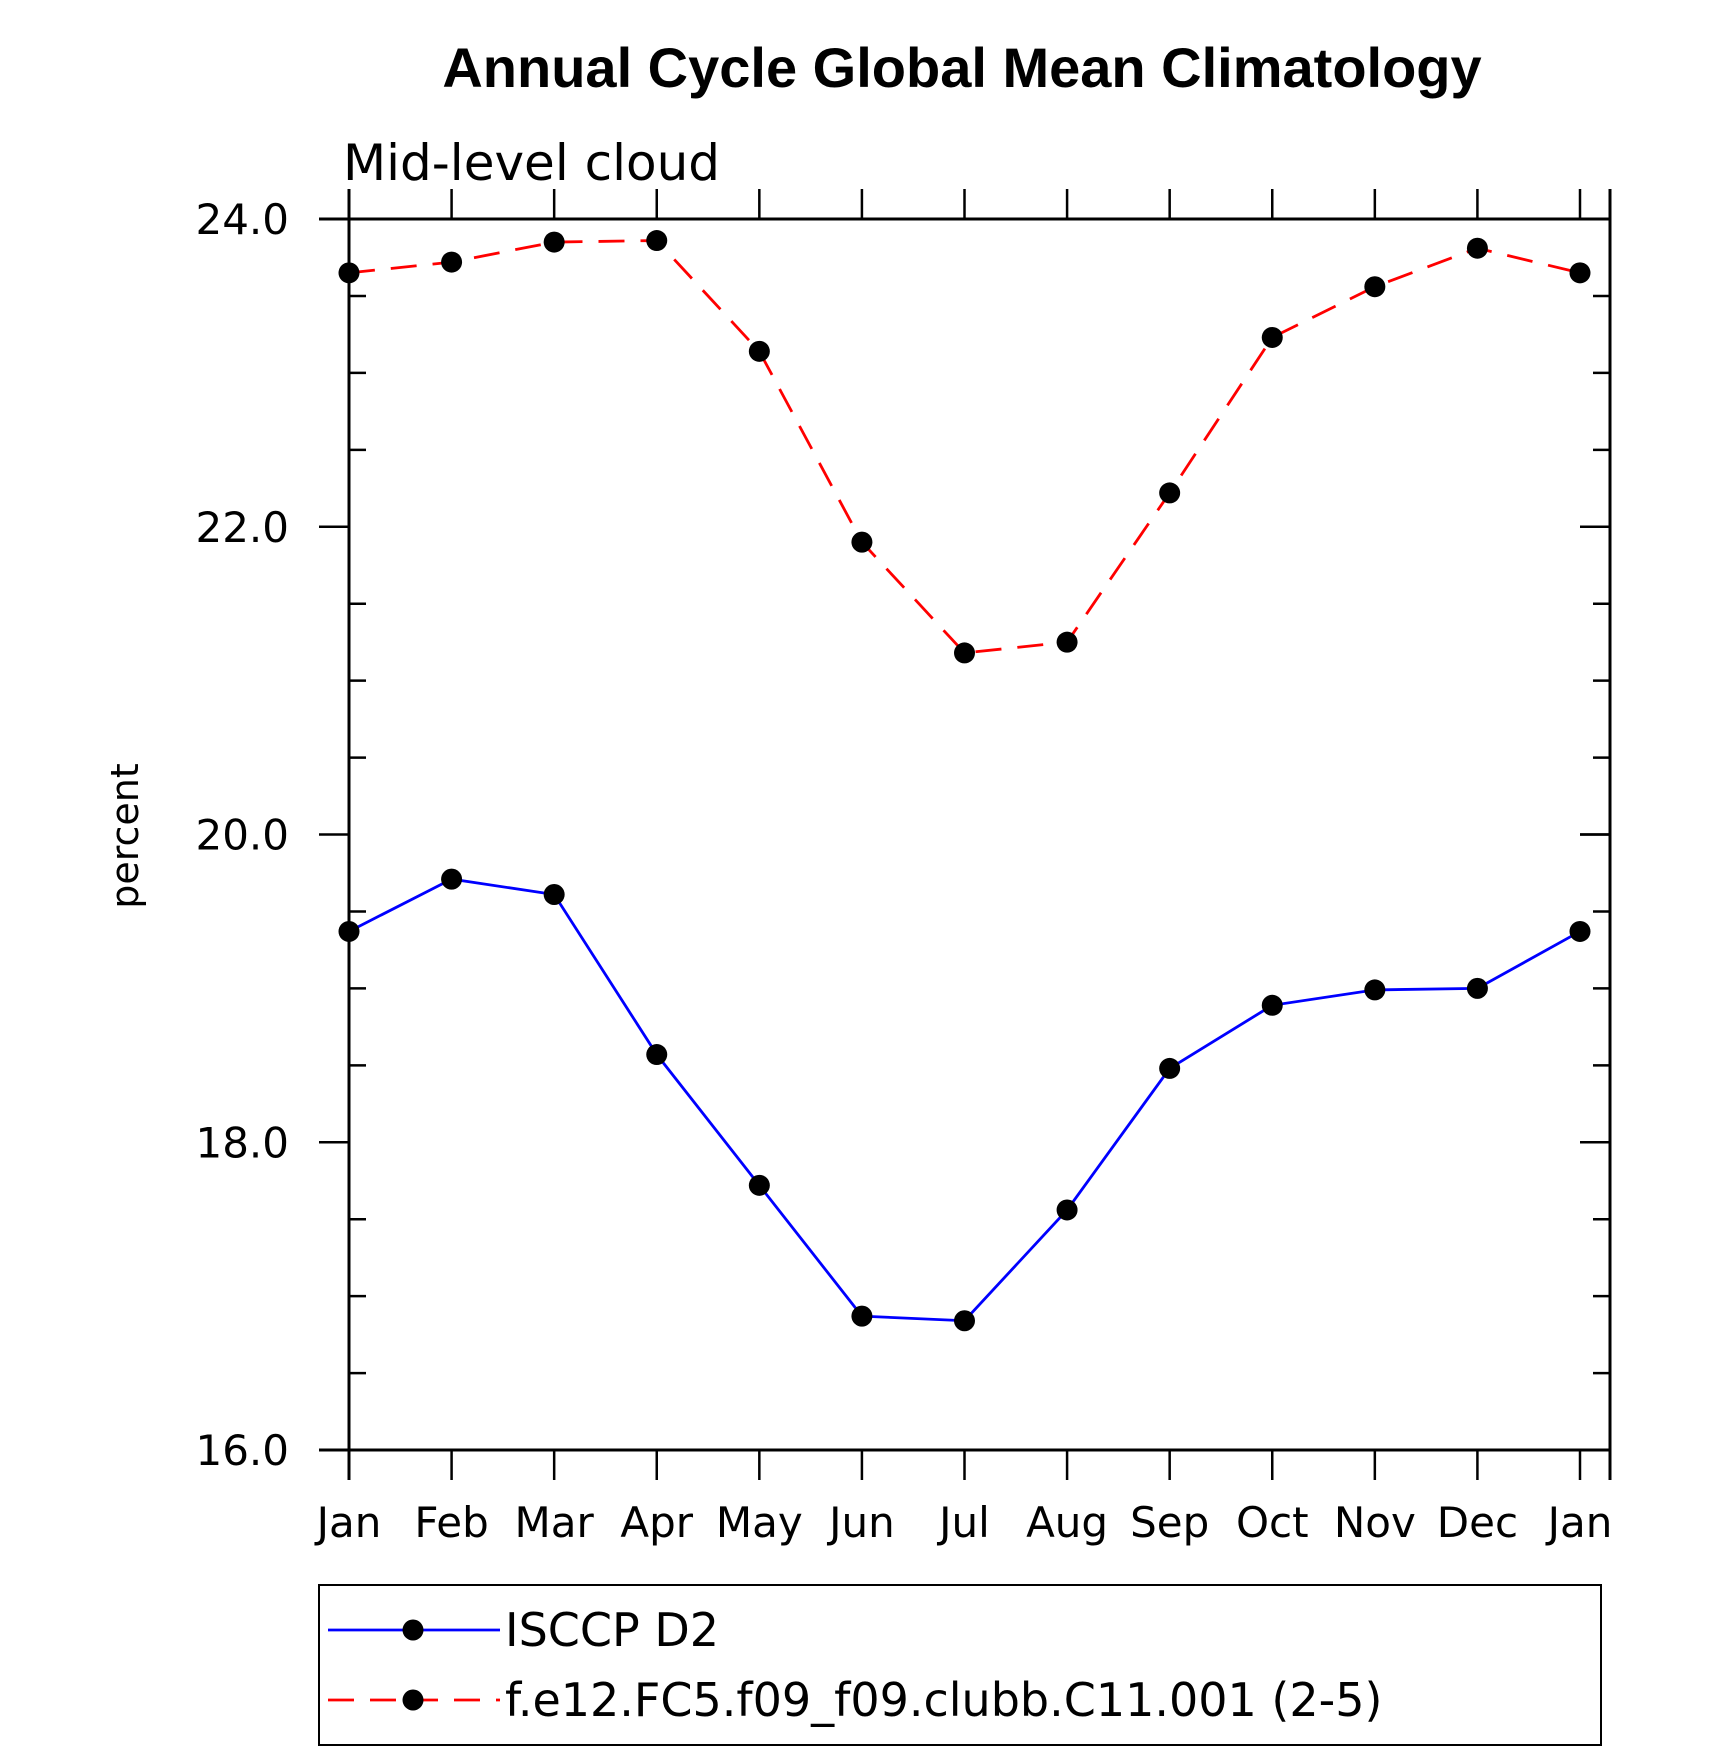 This screenshot has height=1756, width=1710. What do you see at coordinates (860, 1522) in the screenshot?
I see `x-tick-label: Jun` at bounding box center [860, 1522].